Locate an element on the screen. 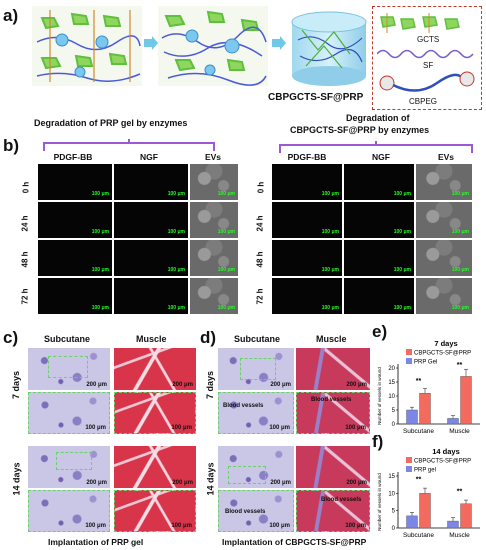  panel-label-d: d) is located at coordinates (208, 337).